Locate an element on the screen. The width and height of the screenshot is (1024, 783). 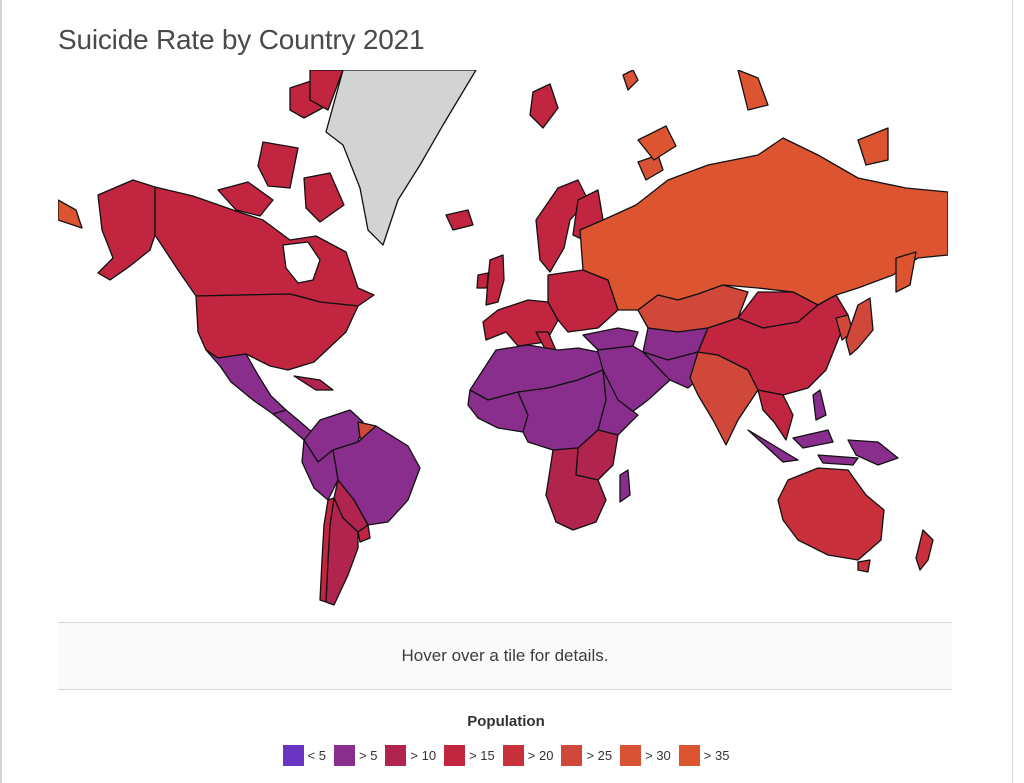
country-chile is located at coordinates (327, 550).